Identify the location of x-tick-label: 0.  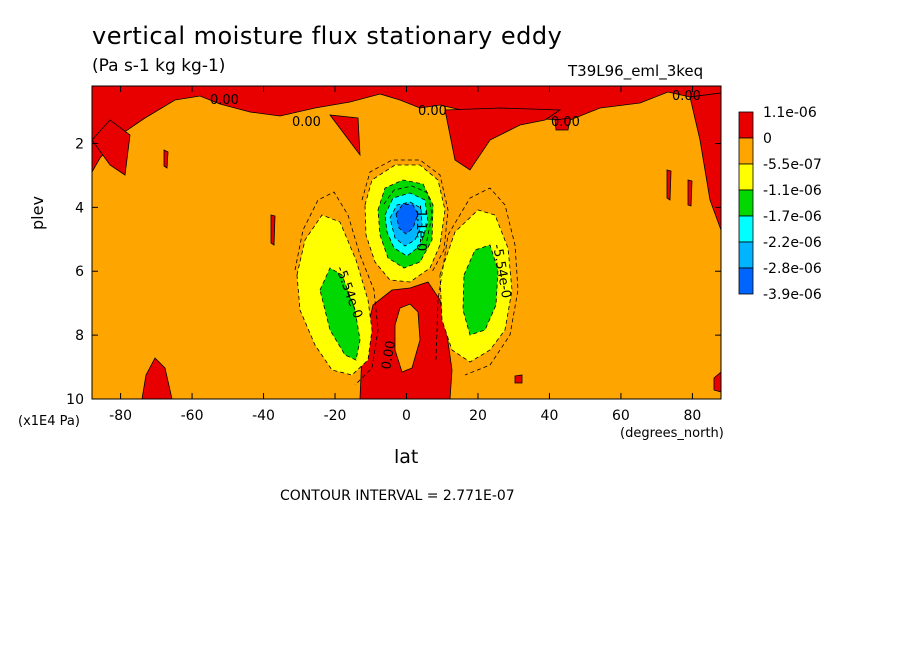
(406, 416).